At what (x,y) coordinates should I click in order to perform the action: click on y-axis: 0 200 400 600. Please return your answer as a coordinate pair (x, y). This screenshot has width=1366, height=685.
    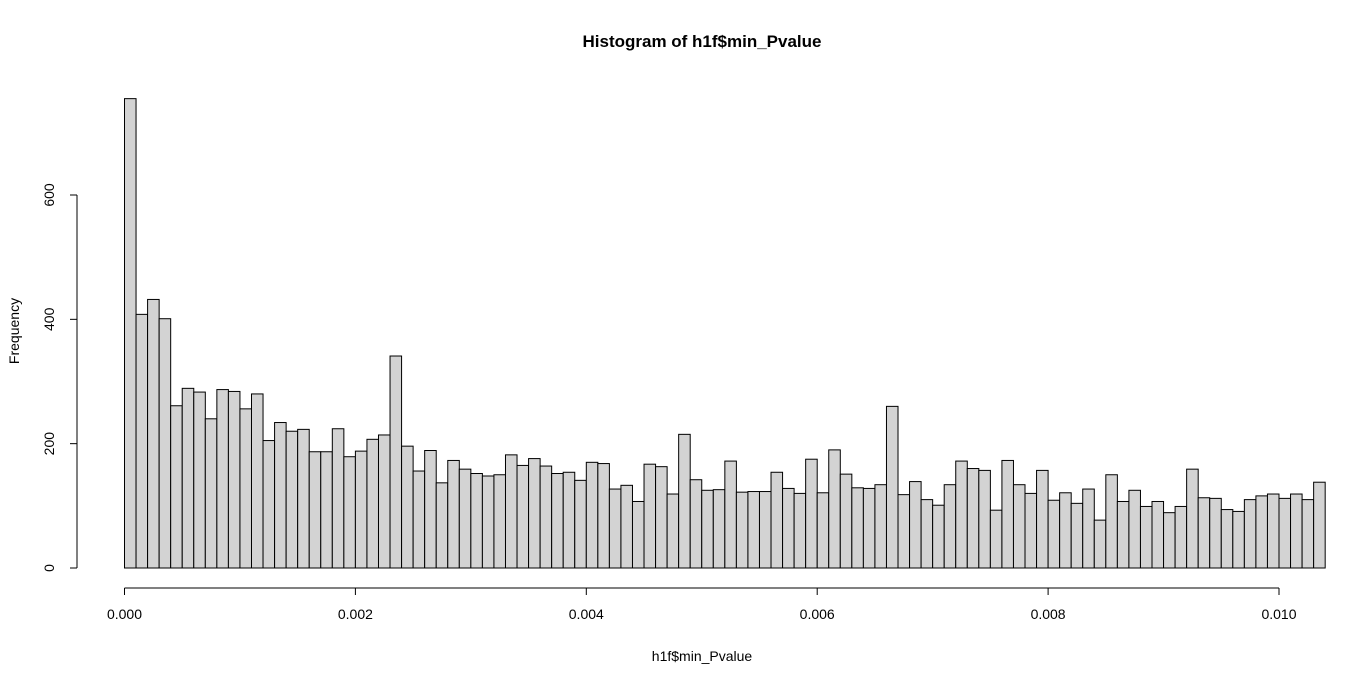
    Looking at the image, I should click on (59, 377).